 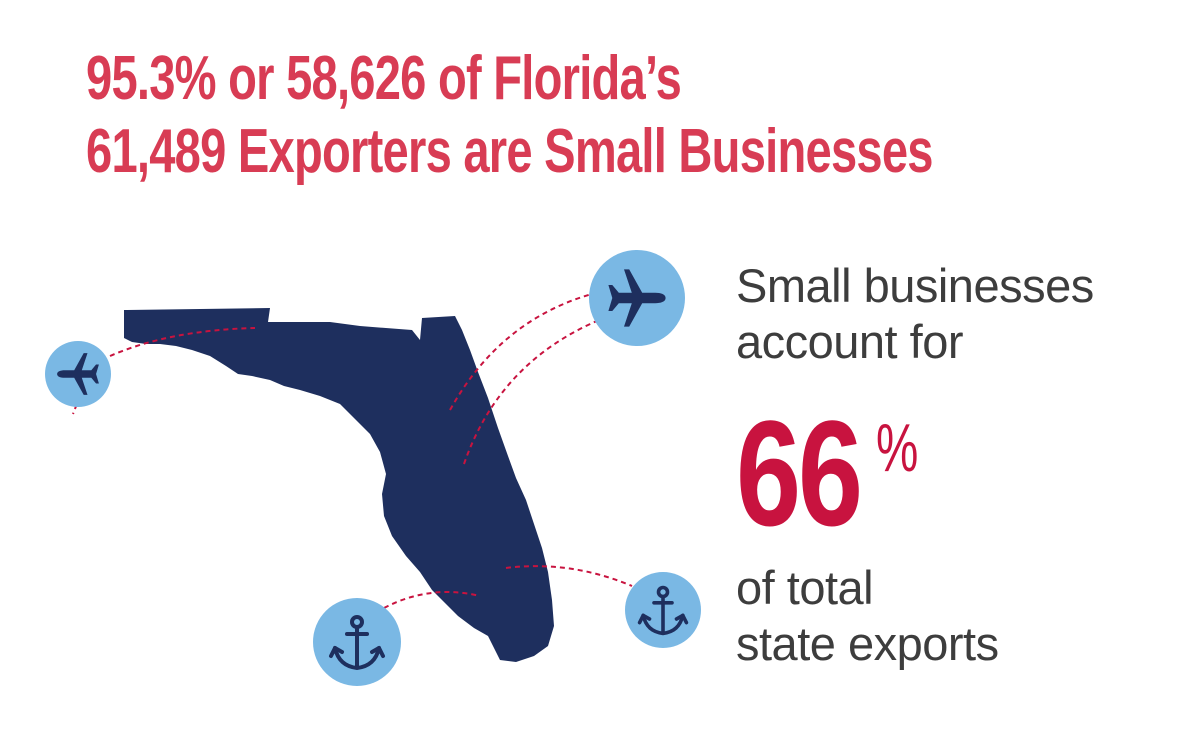 I want to click on stat-line-2: account for, so click(x=850, y=341).